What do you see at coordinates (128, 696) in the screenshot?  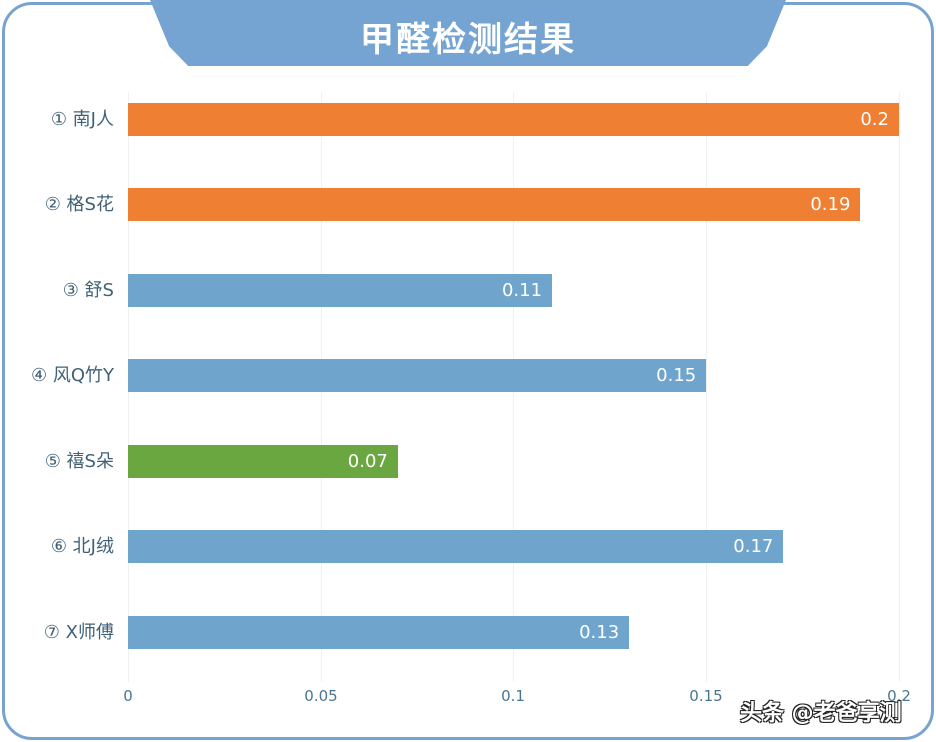 I see `x-tick-label: 0` at bounding box center [128, 696].